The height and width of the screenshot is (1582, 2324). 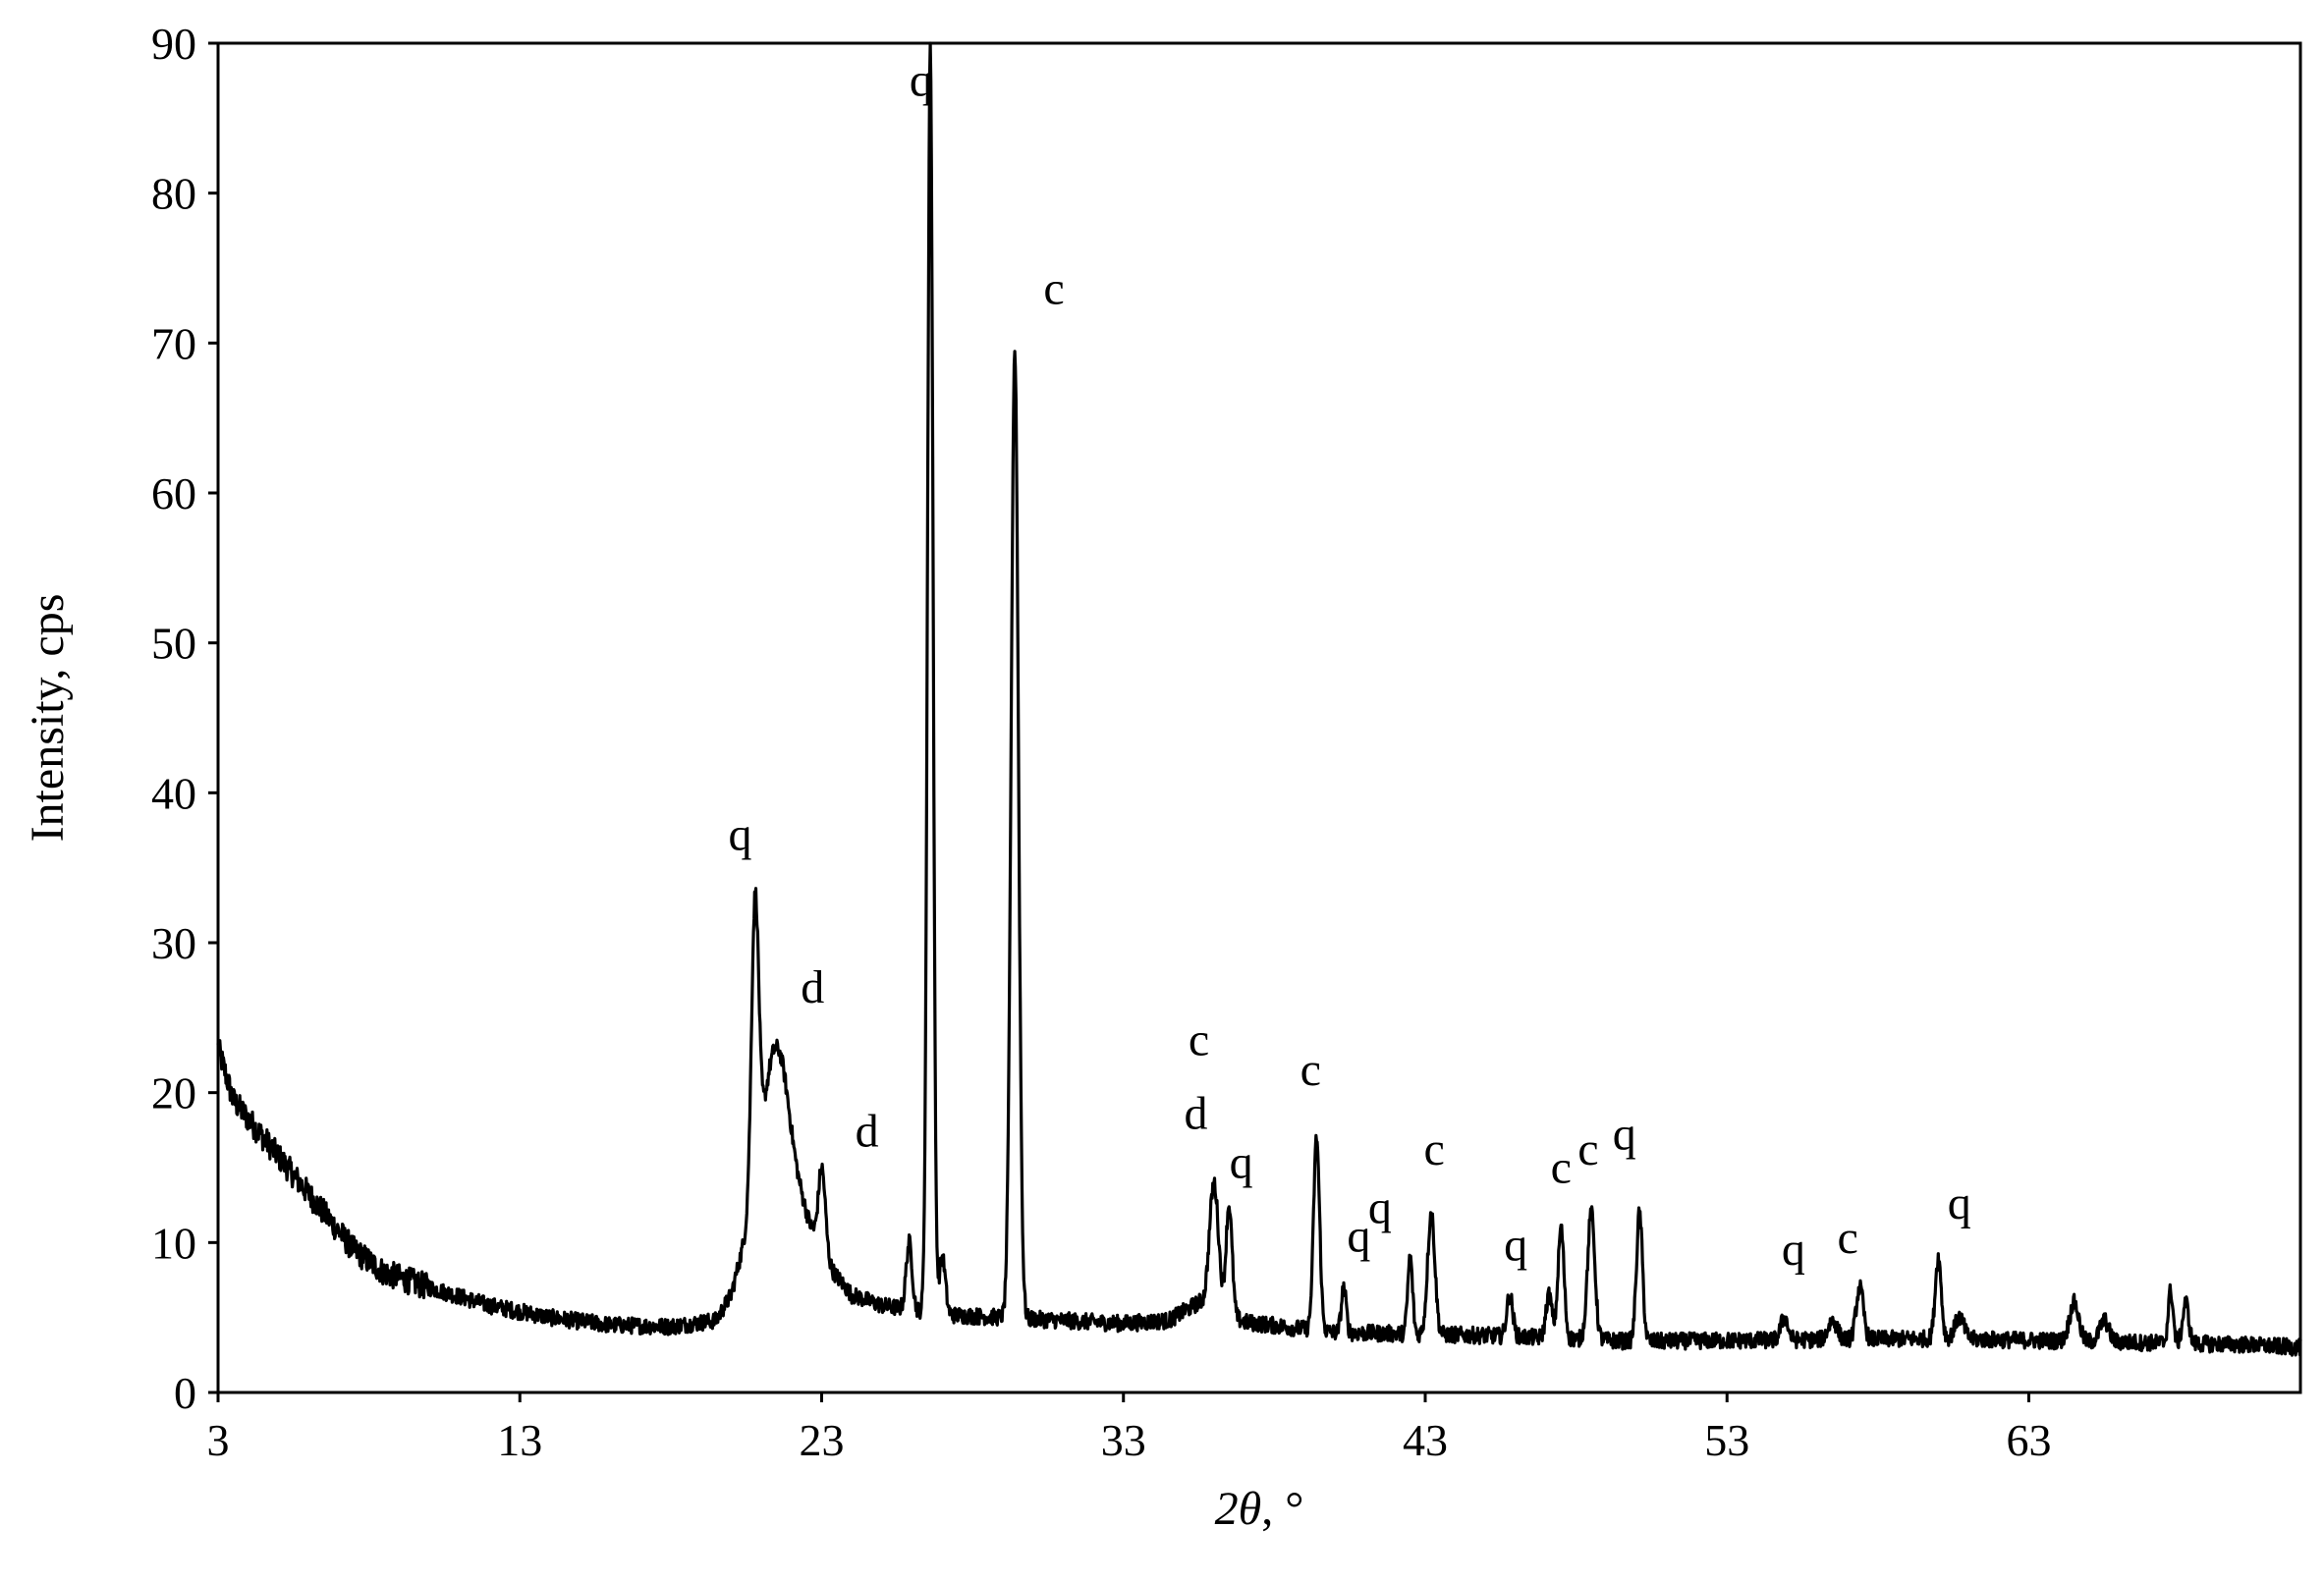 I want to click on x-axis-ticks: 3 13 23 33 43 53 63, so click(x=1129, y=1429).